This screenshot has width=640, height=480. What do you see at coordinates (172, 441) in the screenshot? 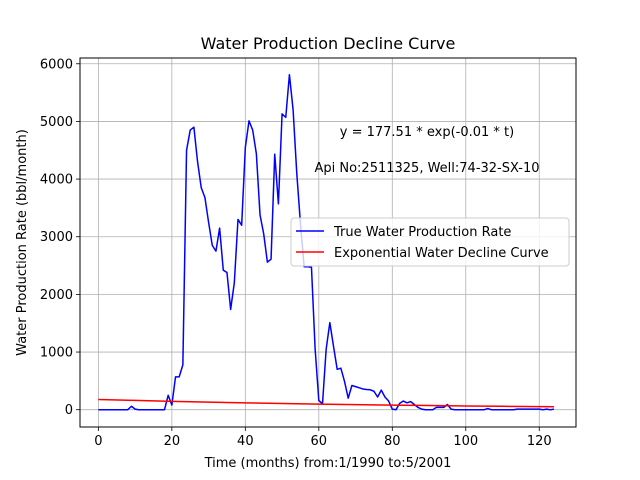
I see `x-tick-label: 20` at bounding box center [172, 441].